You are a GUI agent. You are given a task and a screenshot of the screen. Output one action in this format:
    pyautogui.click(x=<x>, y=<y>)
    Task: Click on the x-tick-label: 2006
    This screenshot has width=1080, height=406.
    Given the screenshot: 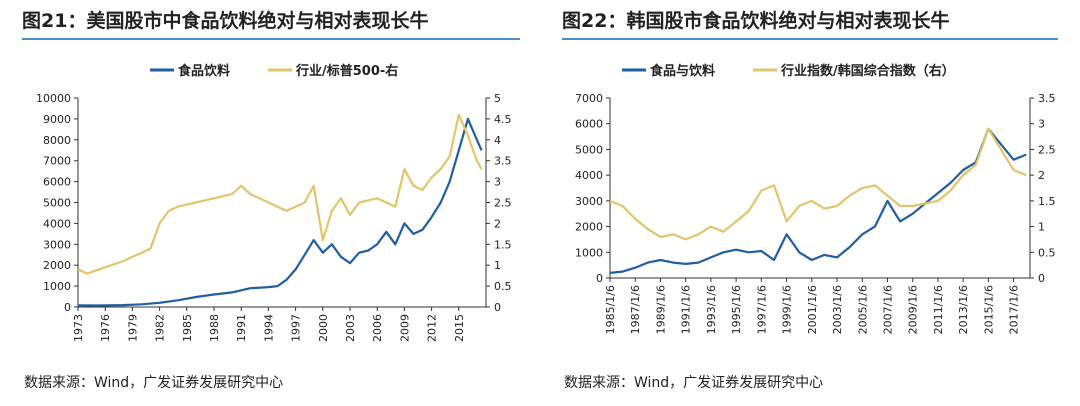 What is the action you would take?
    pyautogui.click(x=377, y=328)
    